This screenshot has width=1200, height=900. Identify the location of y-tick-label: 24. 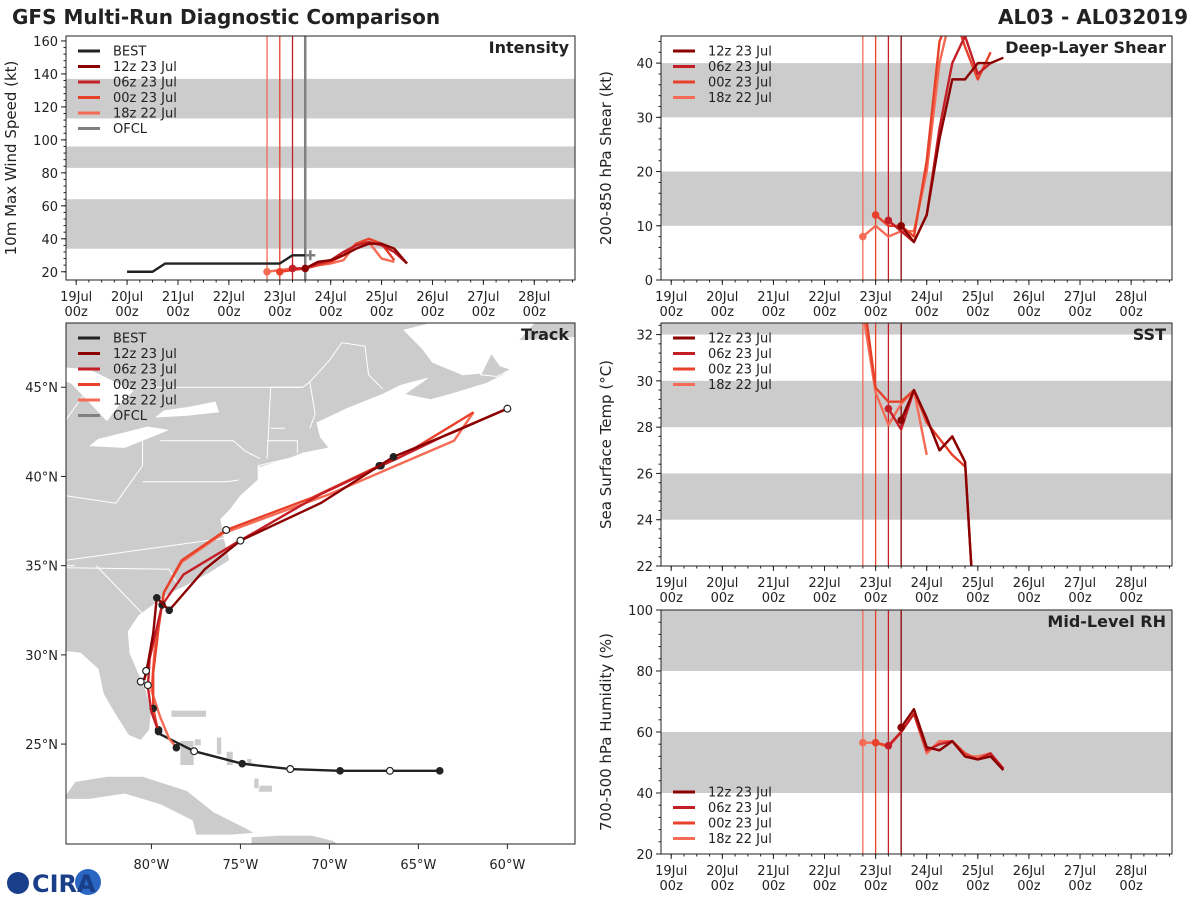
(644, 521).